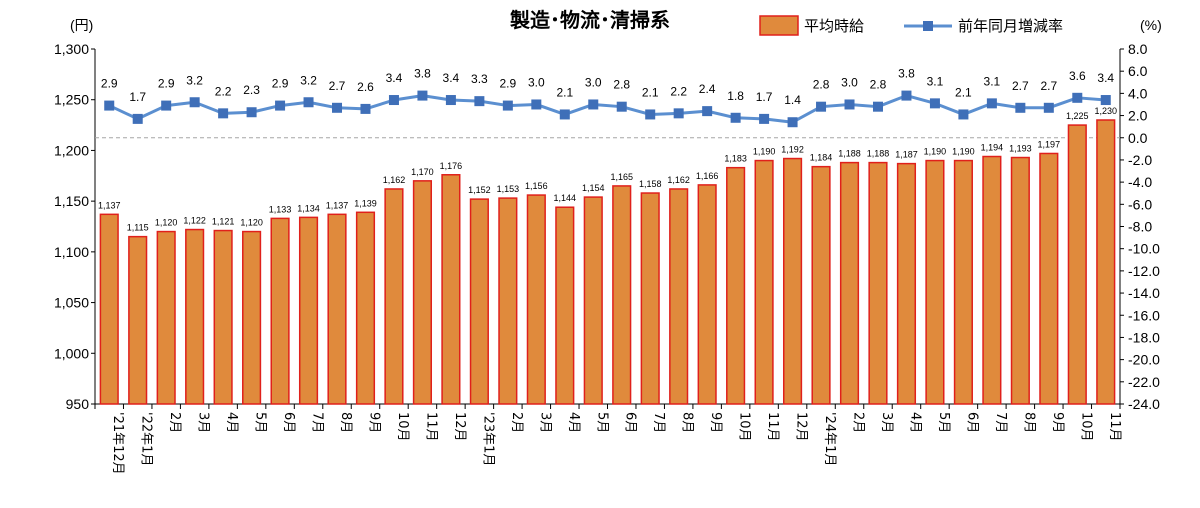 Image resolution: width=1200 pixels, height=508 pixels. Describe the element at coordinates (1138, 71) in the screenshot. I see `right-tick-label: 6.0` at that location.